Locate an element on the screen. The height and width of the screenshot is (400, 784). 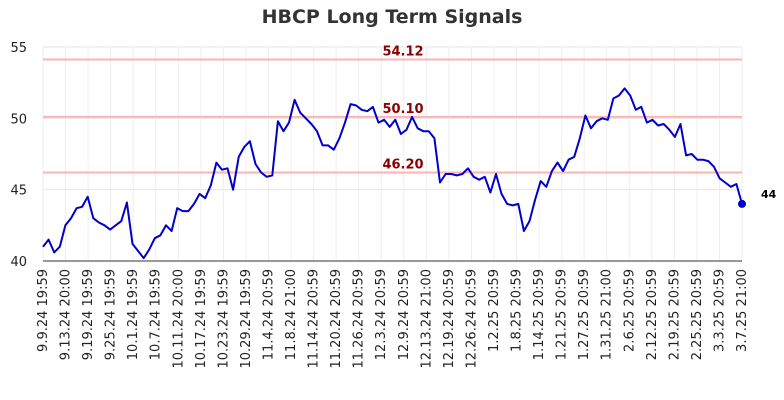
x-tick-label: 9.9.24 19:59 is located at coordinates (43, 310).